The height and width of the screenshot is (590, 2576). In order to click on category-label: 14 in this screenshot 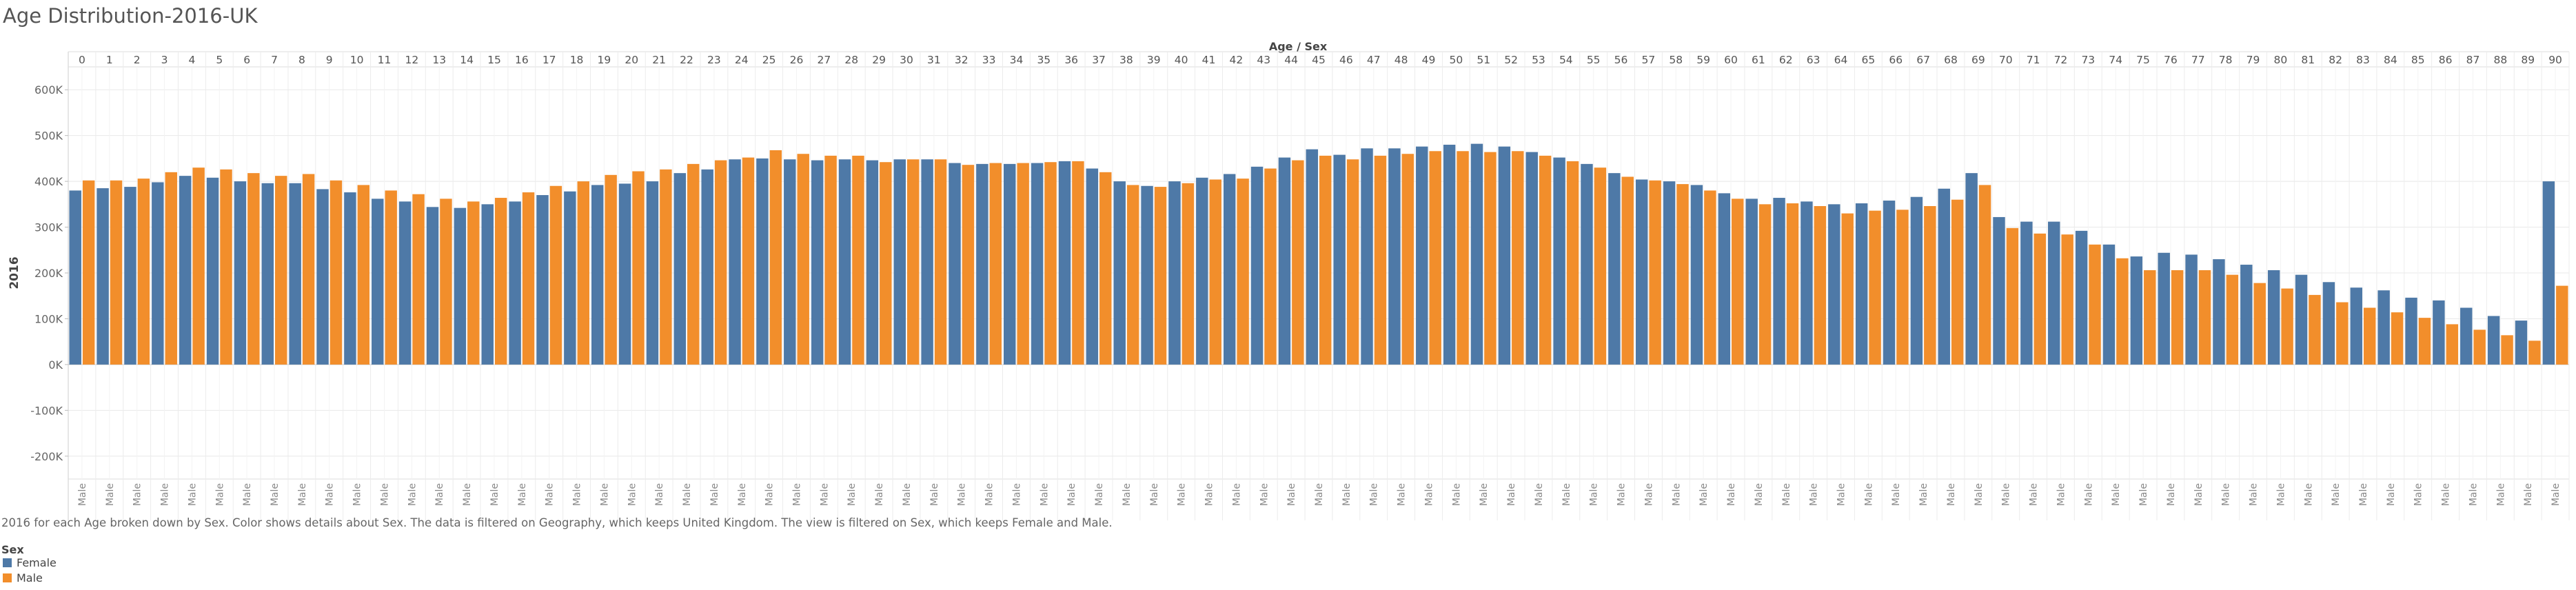, I will do `click(467, 60)`.